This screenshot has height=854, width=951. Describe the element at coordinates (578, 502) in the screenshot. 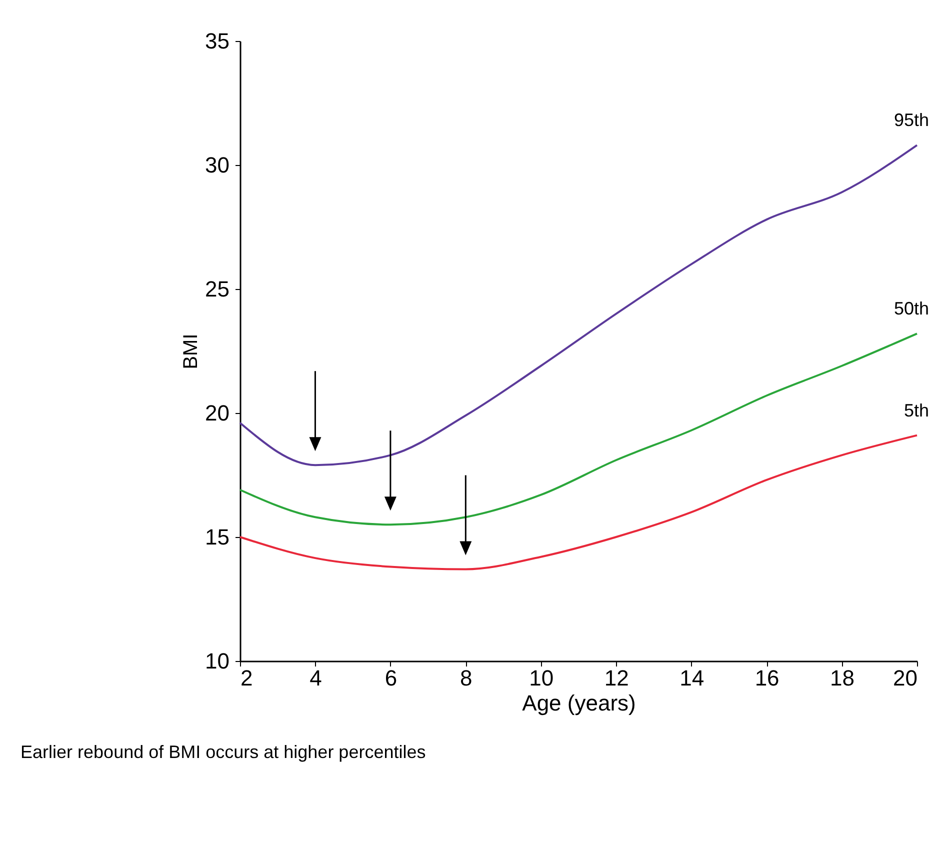

I see `line-series` at that location.